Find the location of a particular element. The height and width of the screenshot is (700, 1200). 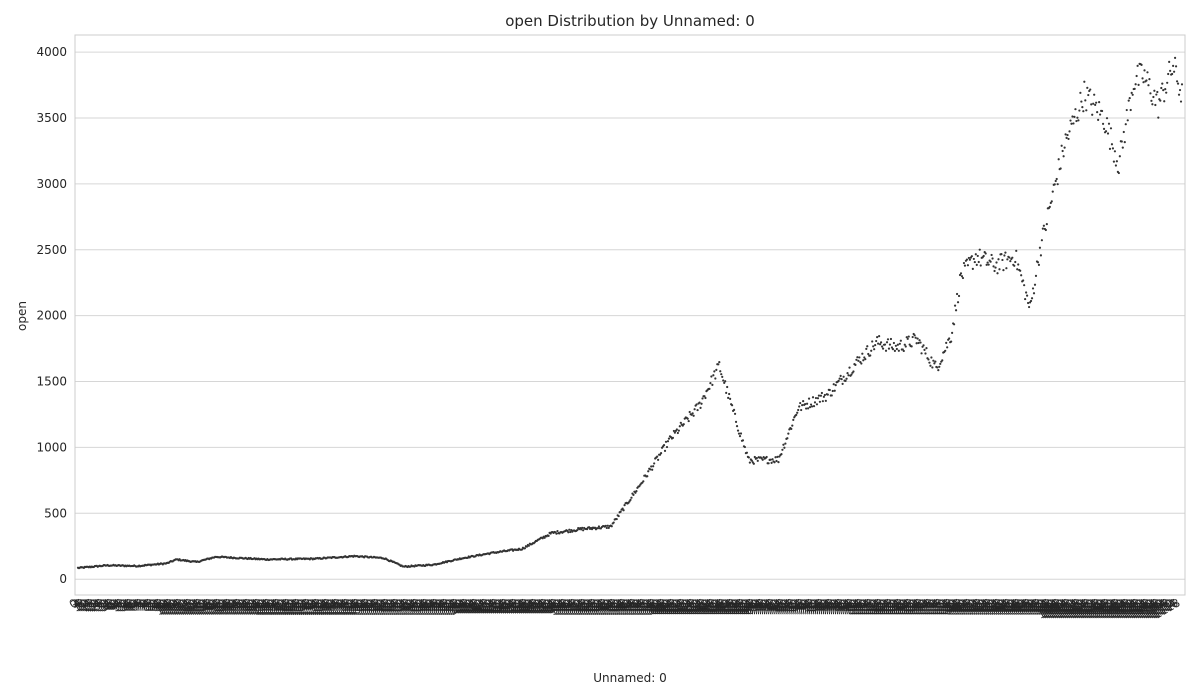

x-axis-label: Unnamed: 0 is located at coordinates (630, 678).